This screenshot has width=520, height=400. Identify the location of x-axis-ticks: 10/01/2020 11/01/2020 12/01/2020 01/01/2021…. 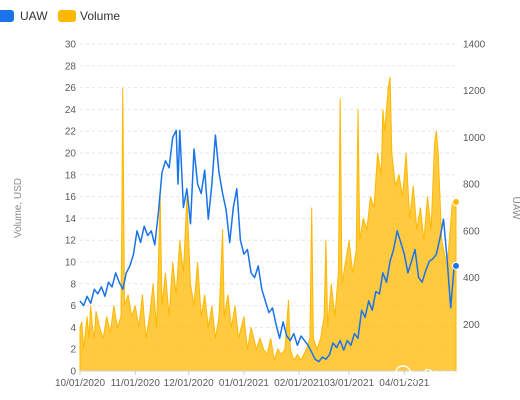
(242, 380).